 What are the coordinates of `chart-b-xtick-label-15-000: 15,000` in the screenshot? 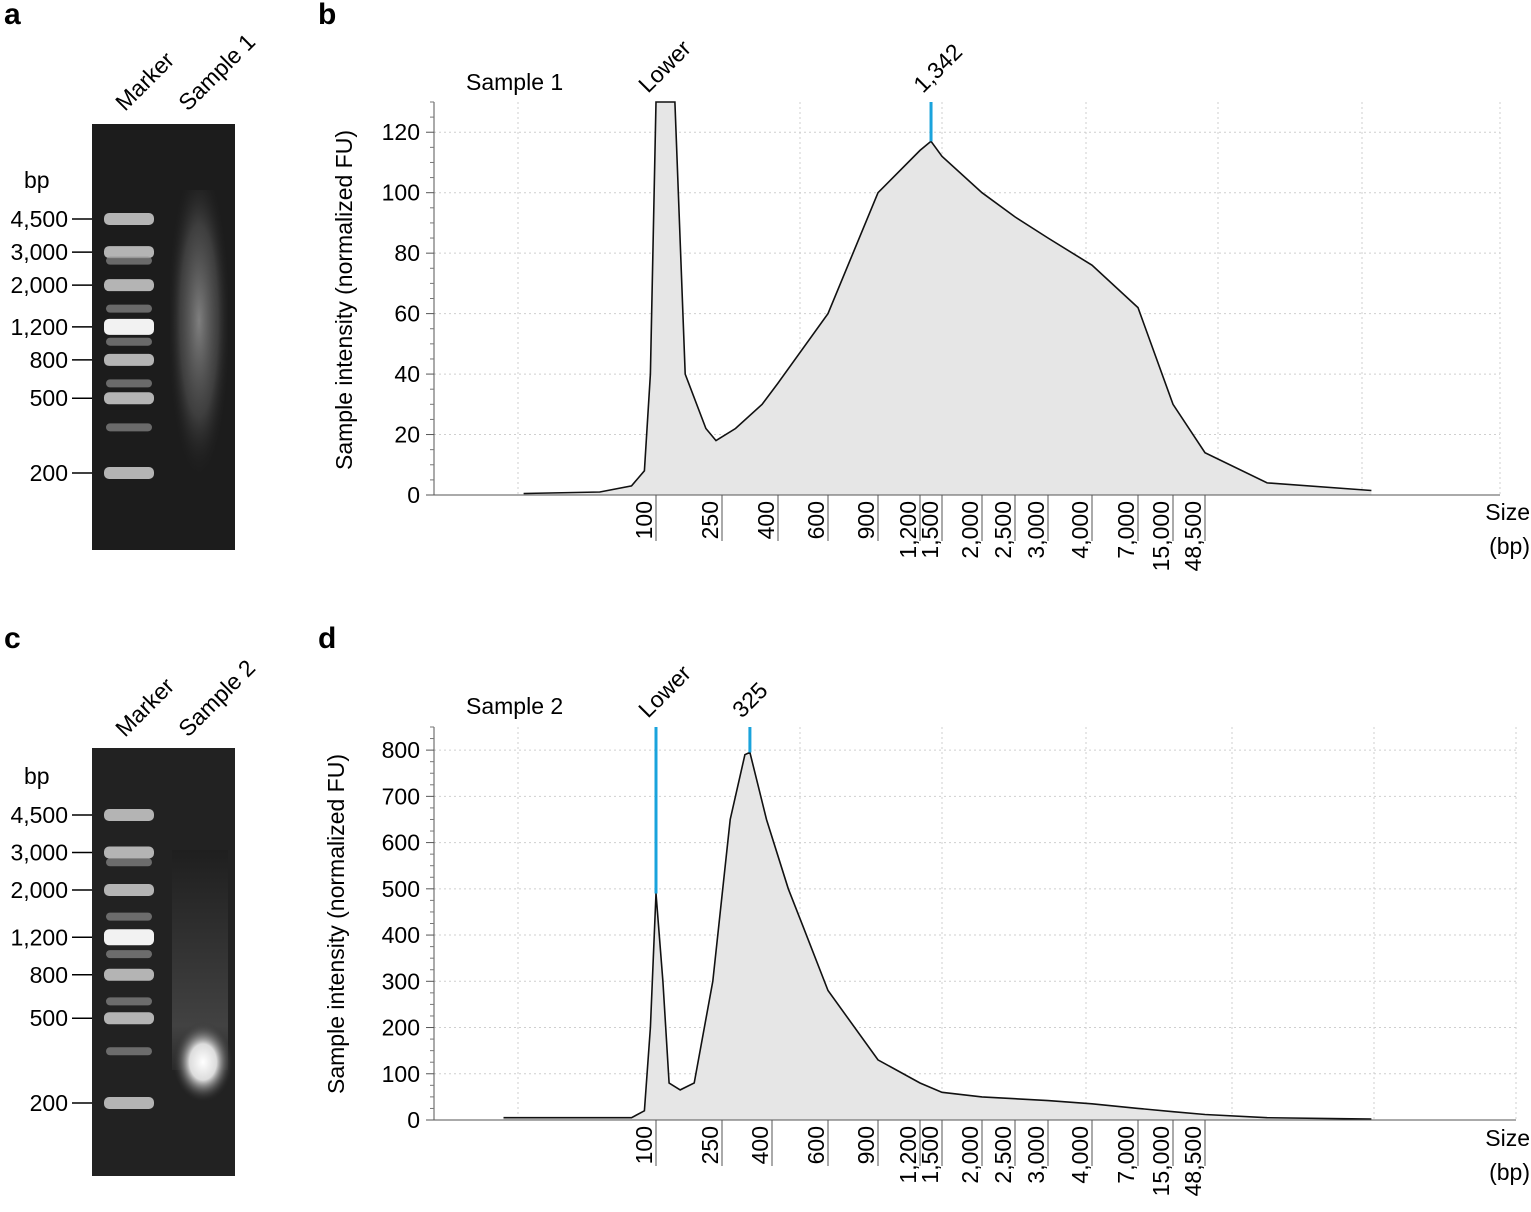 It's located at (1161, 536).